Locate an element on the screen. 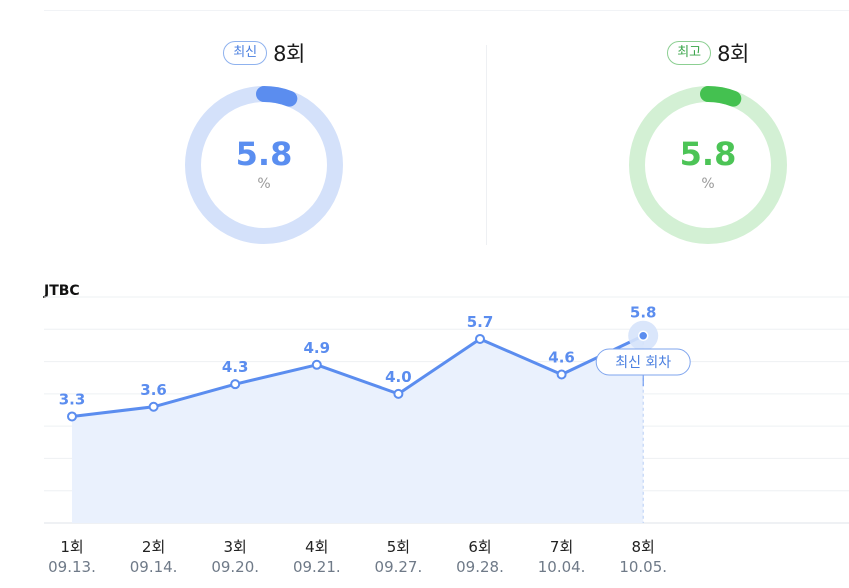 Image resolution: width=849 pixels, height=588 pixels. x-tick-label: 1회 09.13. is located at coordinates (72, 557).